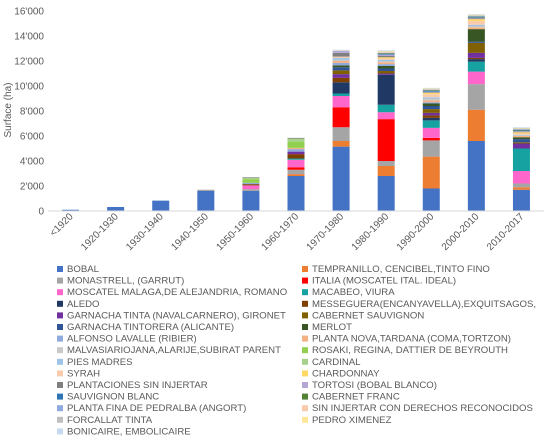 The width and height of the screenshot is (550, 440). Describe the element at coordinates (368, 315) in the screenshot. I see `legend-label: CABERNET SAUVIGNON` at that location.